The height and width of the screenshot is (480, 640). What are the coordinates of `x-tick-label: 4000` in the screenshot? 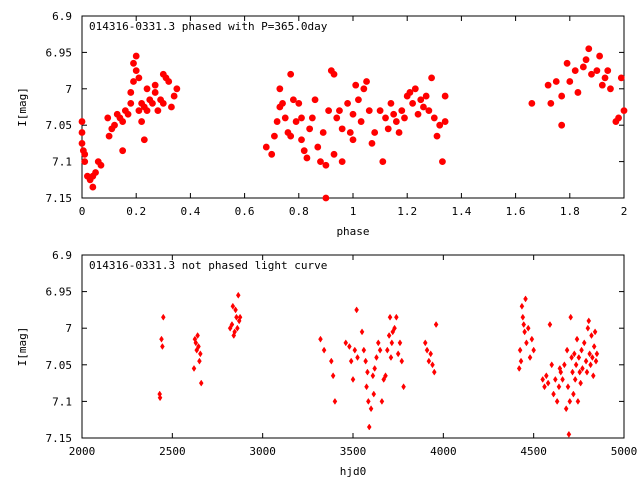 It's located at (443, 451).